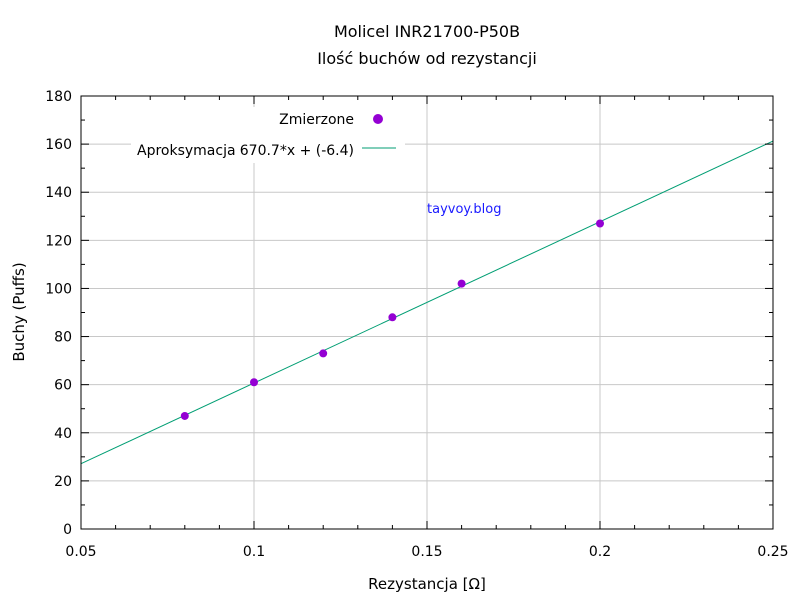 The image size is (800, 600). What do you see at coordinates (427, 31) in the screenshot?
I see `chart-title: Molicel INR21700-P50B` at bounding box center [427, 31].